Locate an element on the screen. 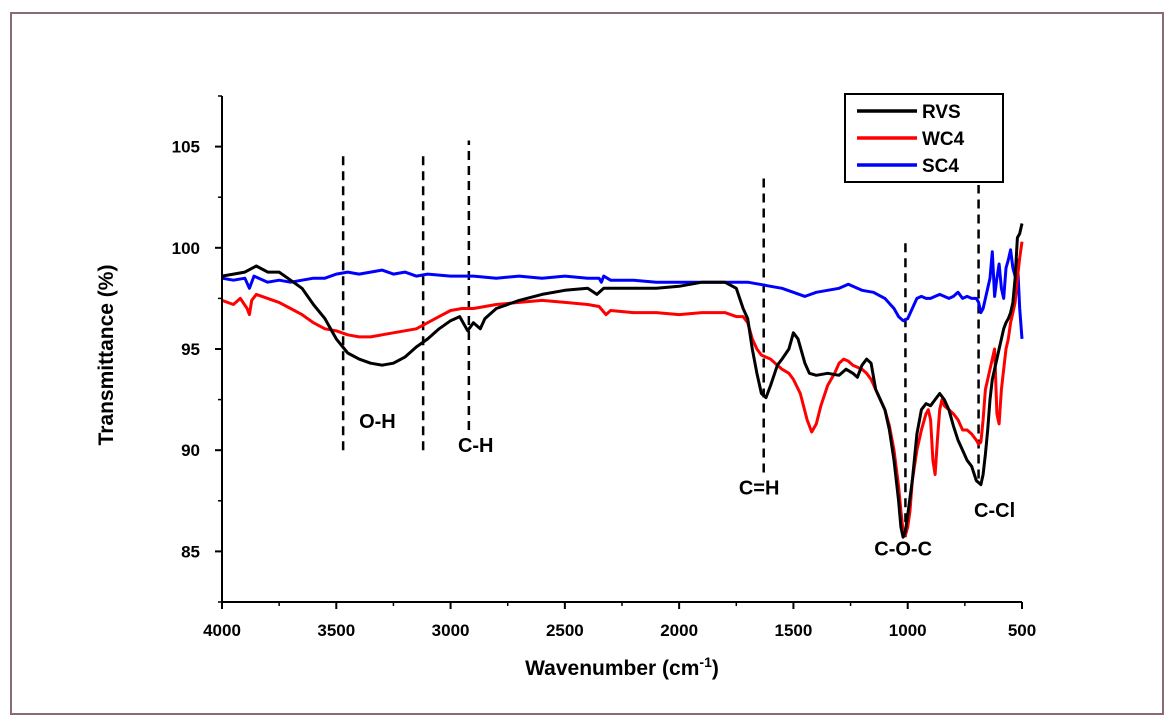 This screenshot has height=716, width=1176. x-axis-label-suffix: ) is located at coordinates (715, 668).